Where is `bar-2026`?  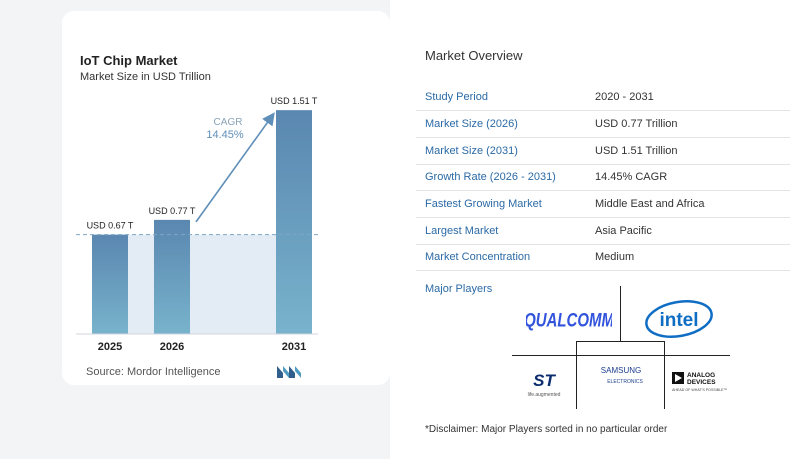
bar-2026 is located at coordinates (172, 276).